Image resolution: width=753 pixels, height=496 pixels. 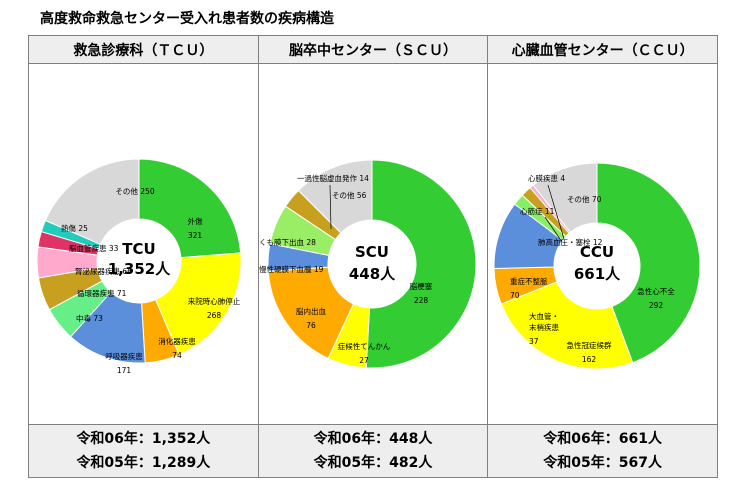 I want to click on ccu-footer: 令和06年：661人 令和05年：567人, so click(x=602, y=451).